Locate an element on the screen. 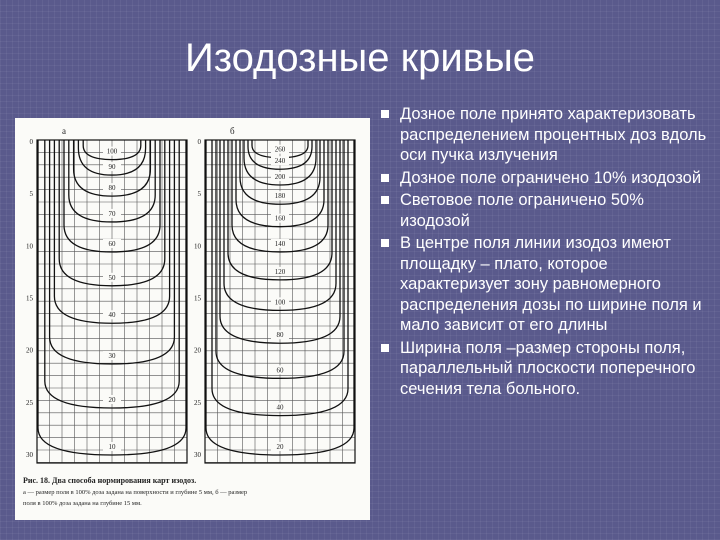  isodose-label: 10 is located at coordinates (113, 447).